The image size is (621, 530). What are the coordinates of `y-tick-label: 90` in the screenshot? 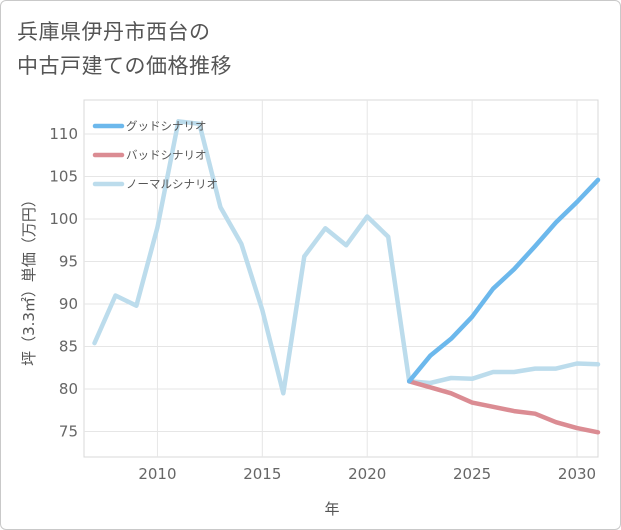 It's located at (68, 304).